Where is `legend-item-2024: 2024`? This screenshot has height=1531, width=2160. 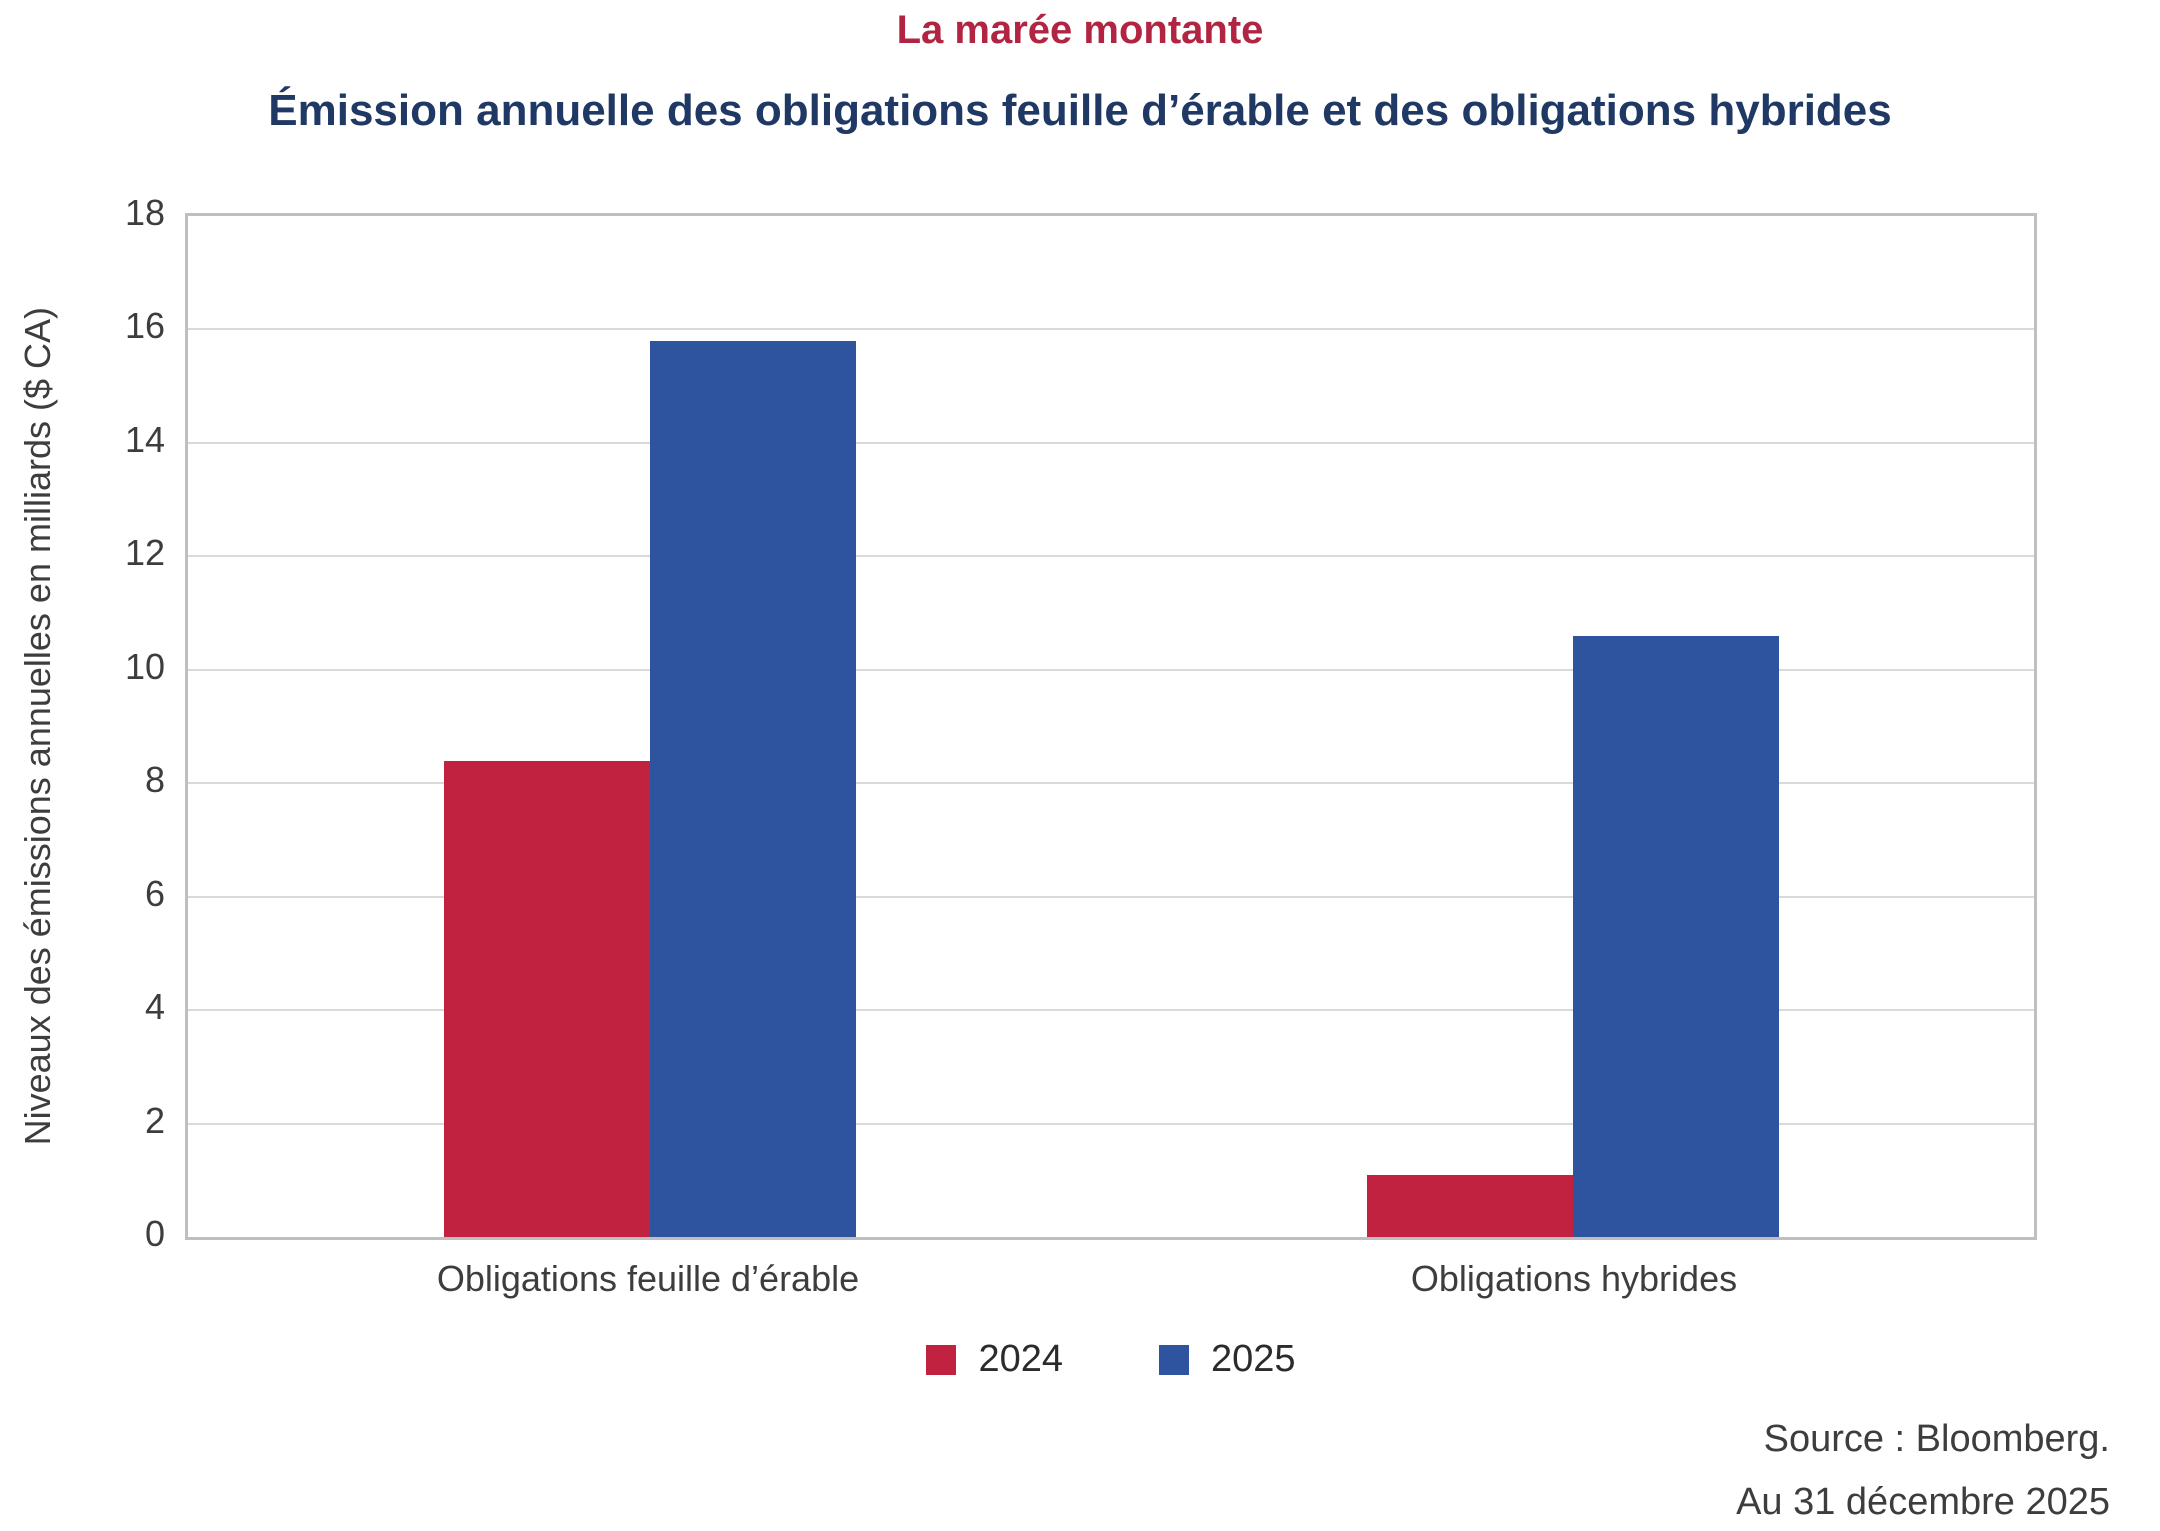 legend-item-2024: 2024 is located at coordinates (994, 1359).